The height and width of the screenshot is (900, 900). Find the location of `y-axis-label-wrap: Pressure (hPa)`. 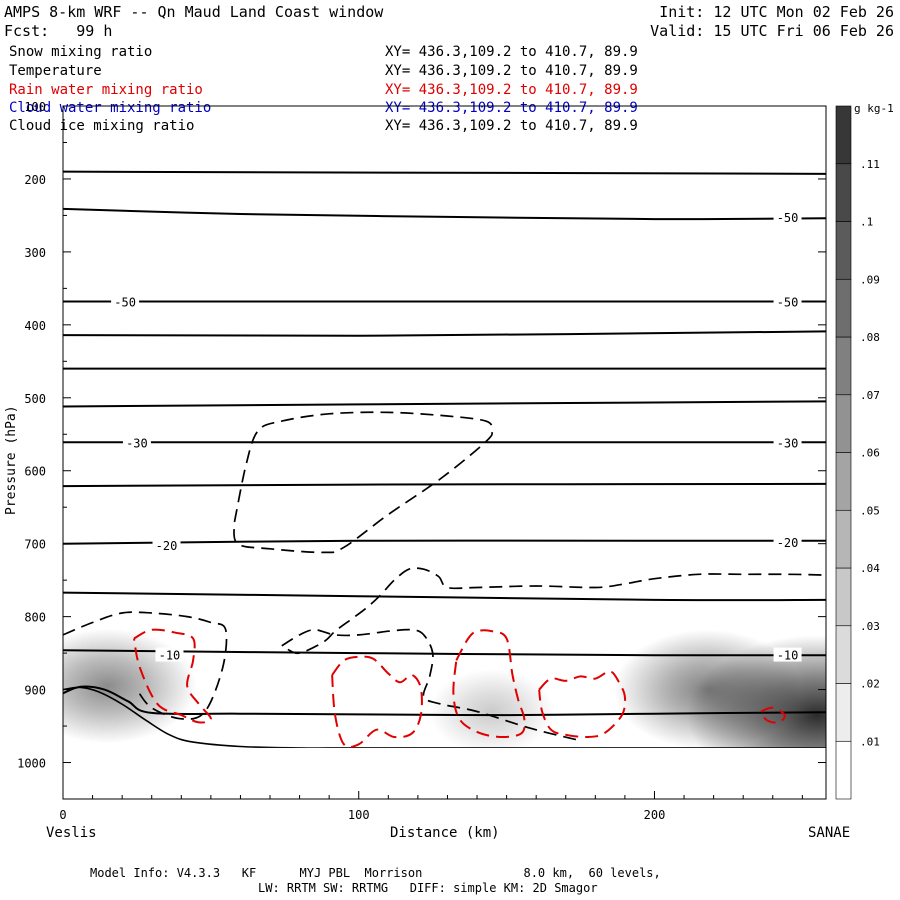

y-axis-label-wrap: Pressure (hPa) is located at coordinates (12, 462).